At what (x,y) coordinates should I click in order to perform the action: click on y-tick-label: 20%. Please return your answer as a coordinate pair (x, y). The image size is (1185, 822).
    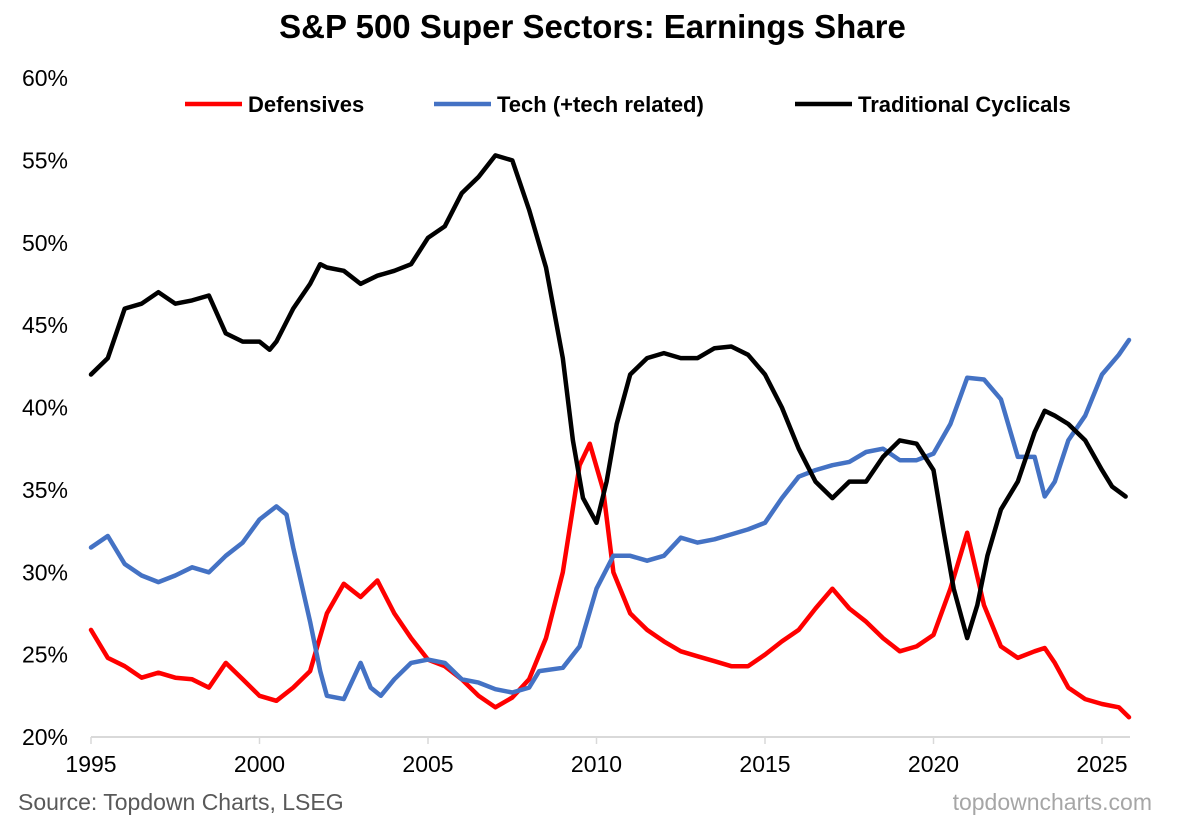
    Looking at the image, I should click on (45, 737).